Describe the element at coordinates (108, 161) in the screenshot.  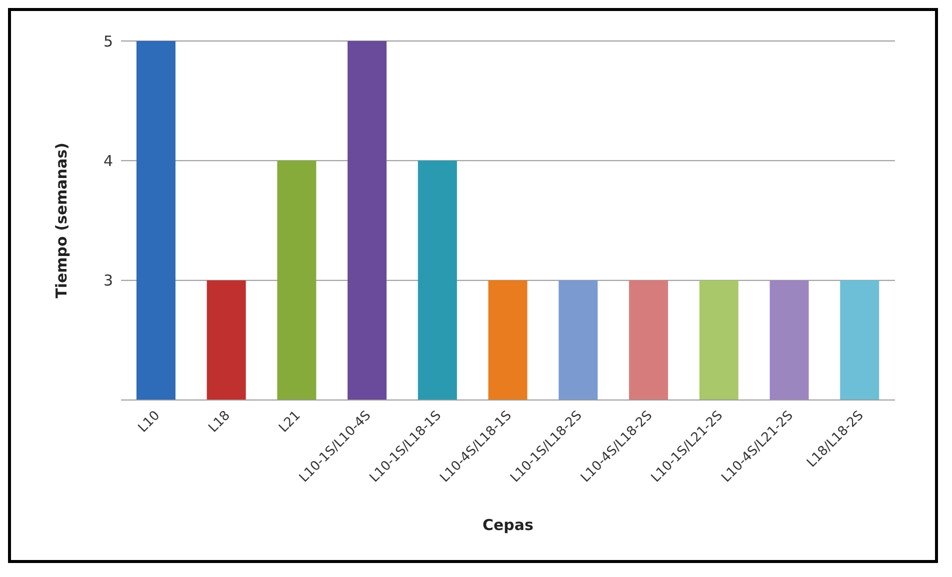
I see `y-tick-label: 4` at that location.